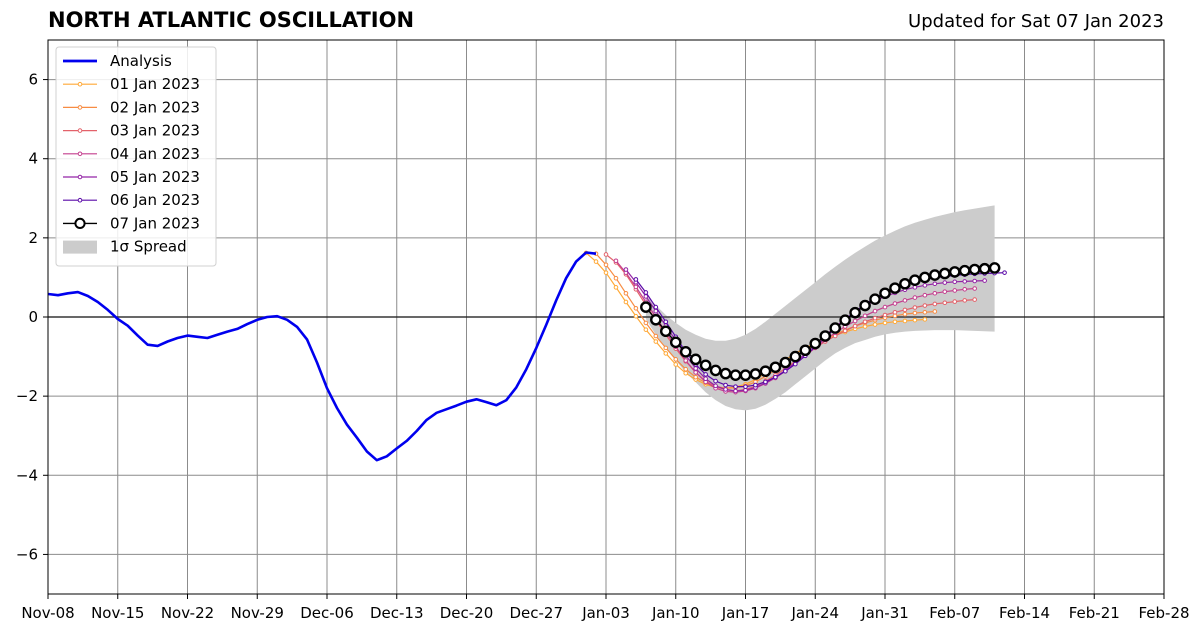 The image size is (1204, 633). Describe the element at coordinates (954, 613) in the screenshot. I see `x-tick-label: Feb-07` at that location.